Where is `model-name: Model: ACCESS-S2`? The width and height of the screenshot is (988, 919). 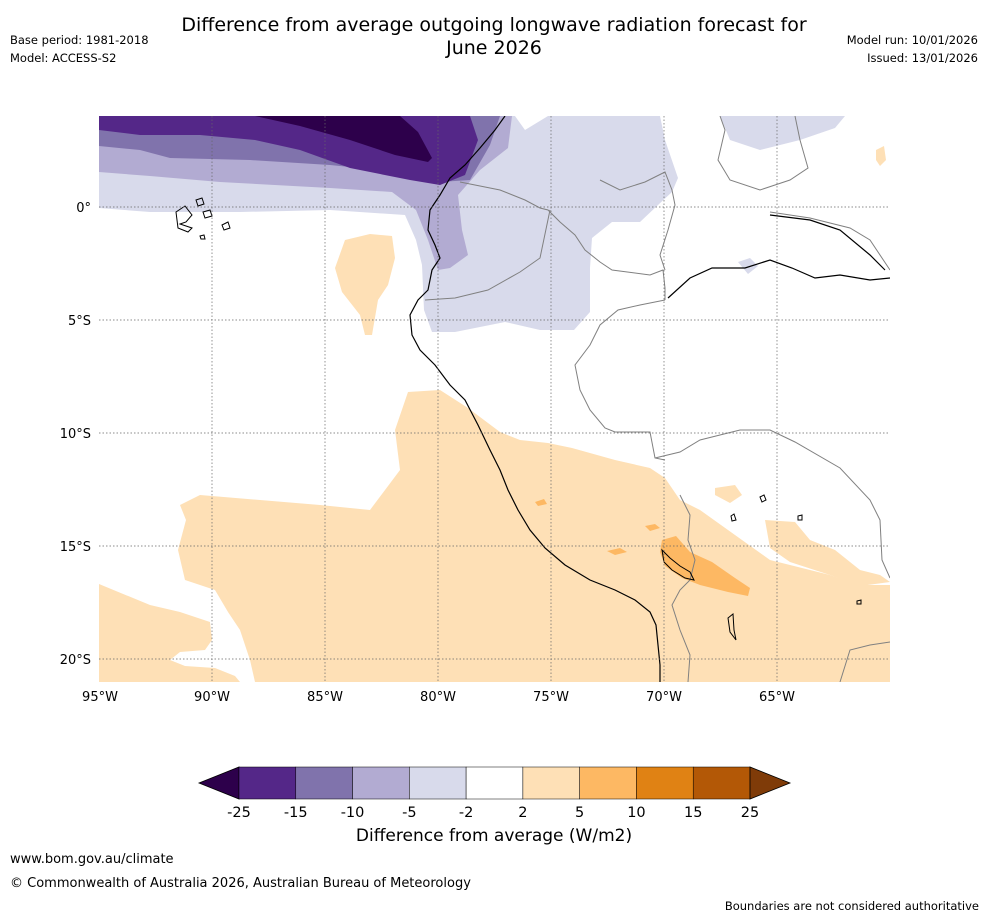
model-name: Model: ACCESS-S2 is located at coordinates (63, 58).